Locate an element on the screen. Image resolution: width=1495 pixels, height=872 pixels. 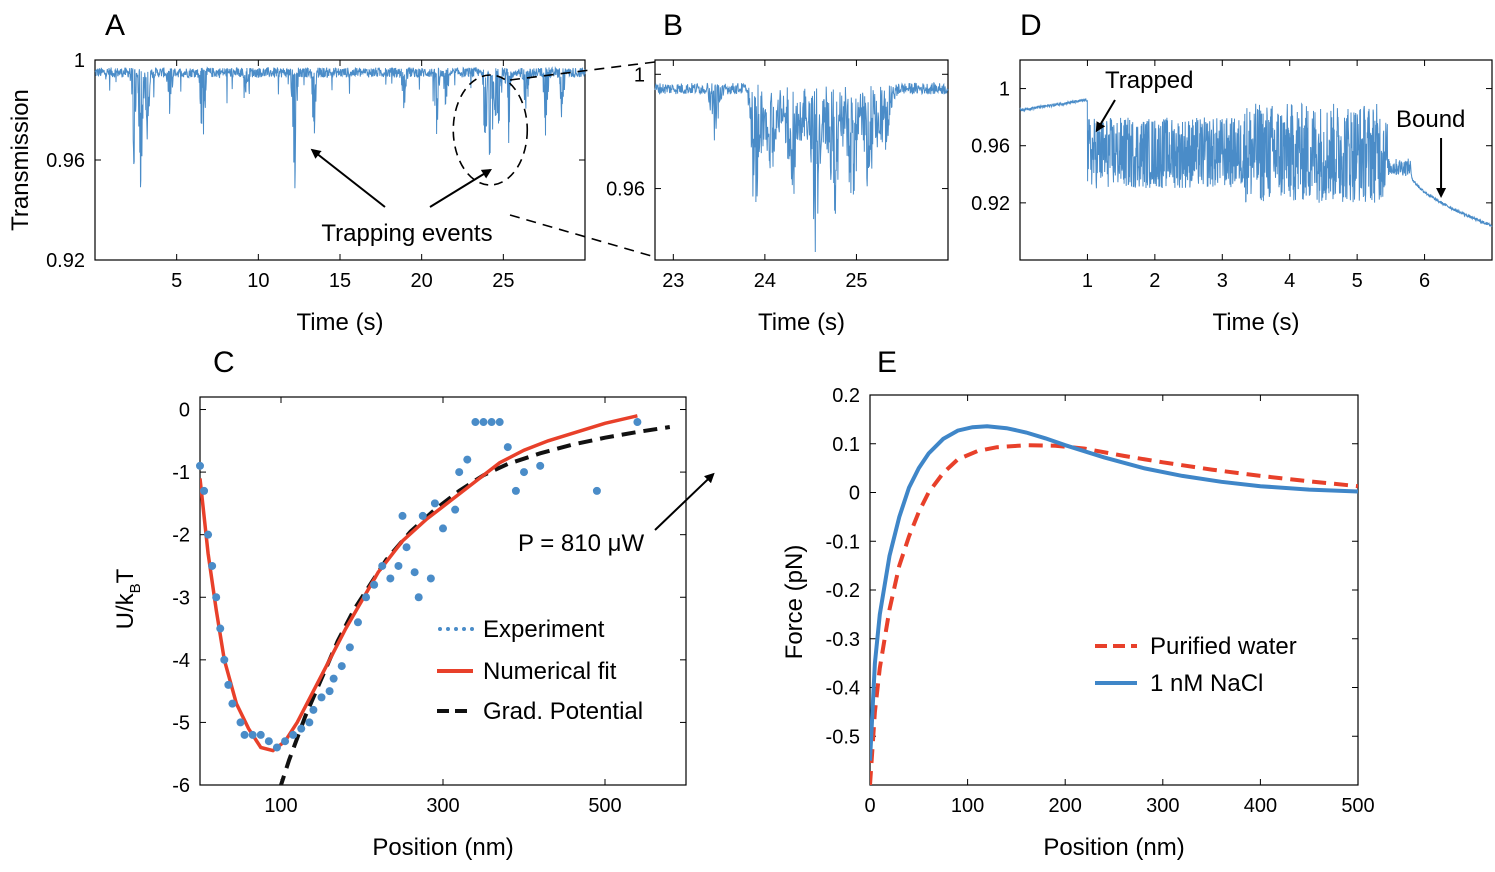
x-tick-label: 23 is located at coordinates (673, 281).